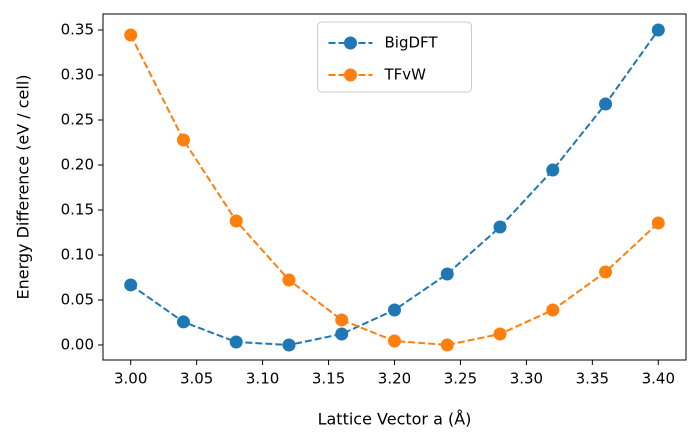 This screenshot has height=448, width=700. What do you see at coordinates (526, 379) in the screenshot?
I see `x-tick-label: 3.30` at bounding box center [526, 379].